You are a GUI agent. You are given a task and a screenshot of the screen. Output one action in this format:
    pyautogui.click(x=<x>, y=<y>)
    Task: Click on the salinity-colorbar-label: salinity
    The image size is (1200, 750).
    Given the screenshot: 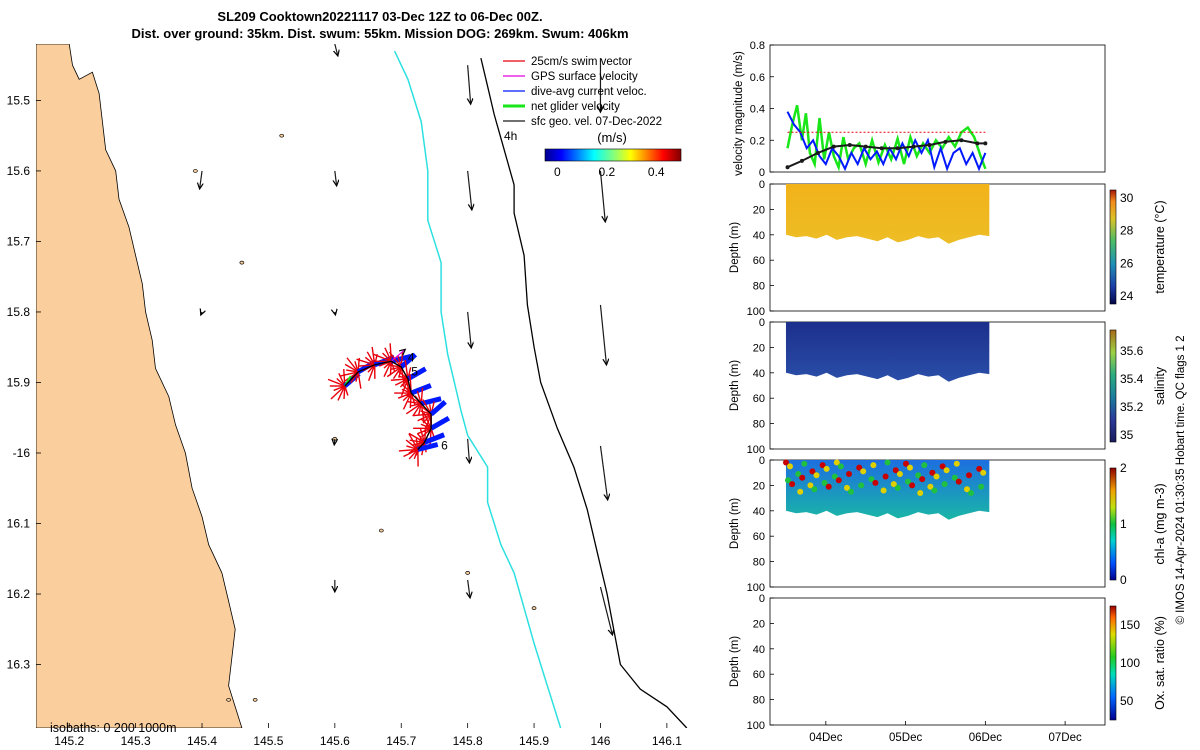 What is the action you would take?
    pyautogui.click(x=1160, y=385)
    